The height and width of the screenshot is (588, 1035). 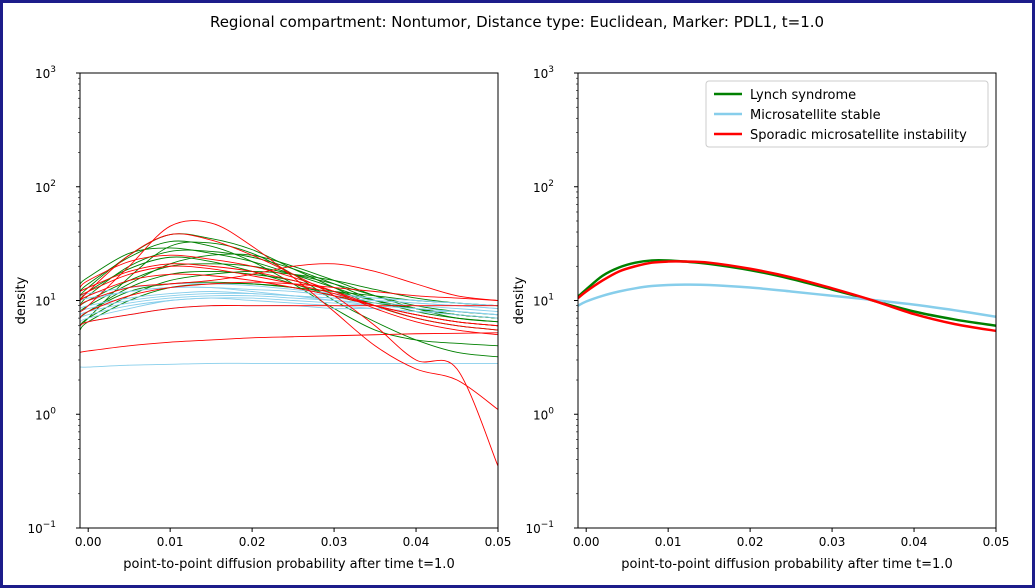 I want to click on legend-entry-lynch: Lynch syndrome, so click(x=785, y=95).